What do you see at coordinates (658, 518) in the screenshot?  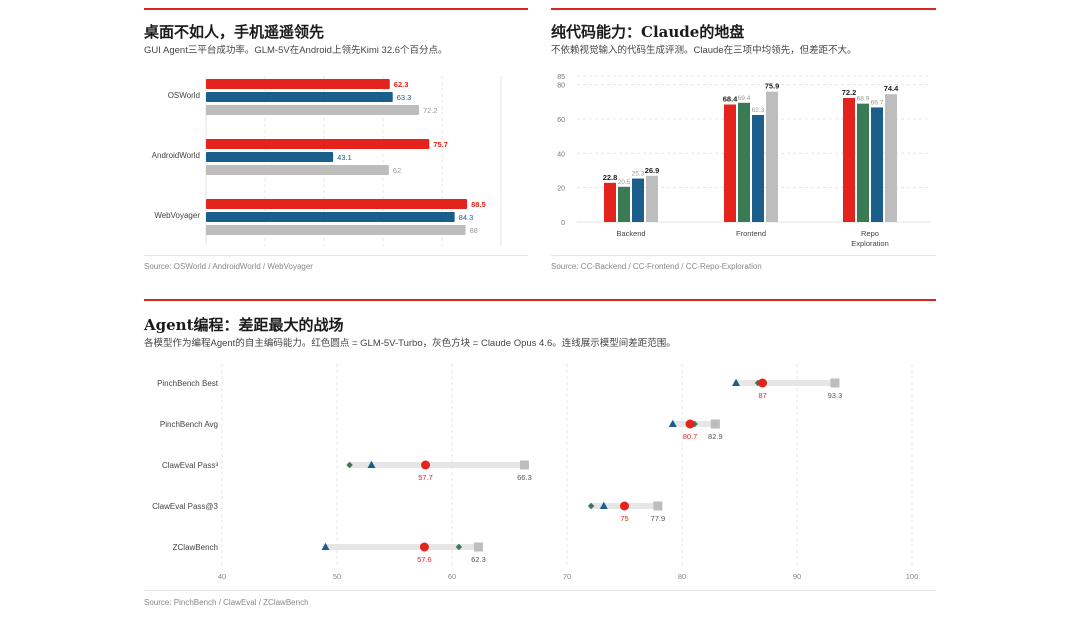 I see `square-value-label: 77.9` at bounding box center [658, 518].